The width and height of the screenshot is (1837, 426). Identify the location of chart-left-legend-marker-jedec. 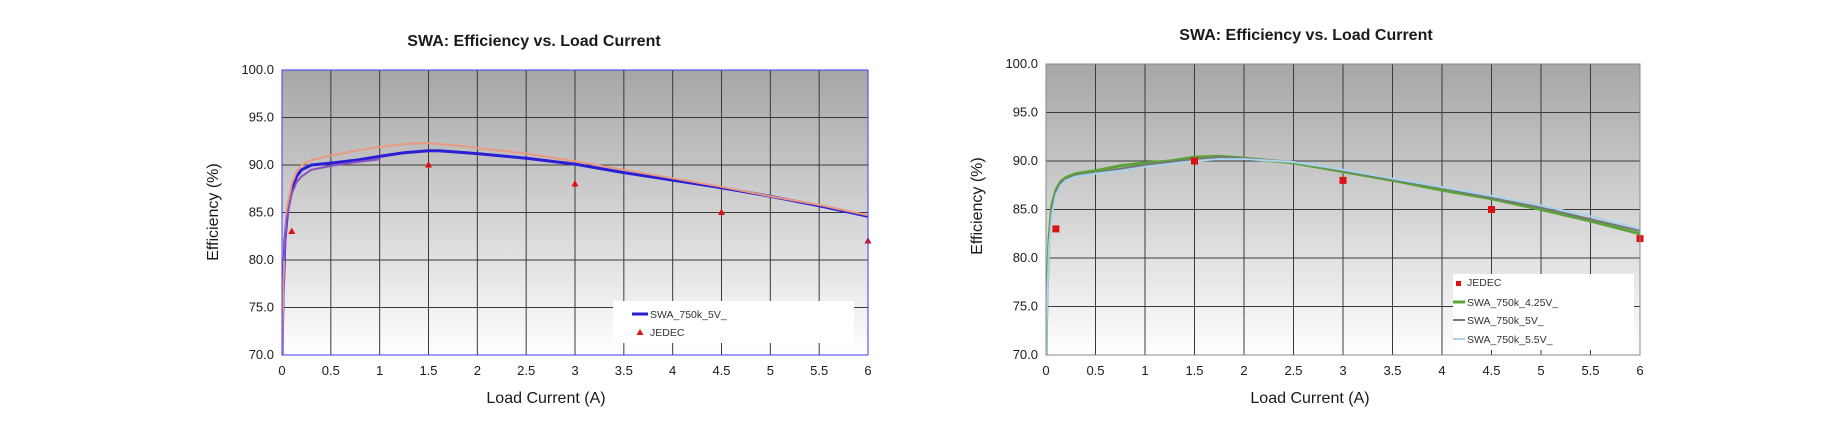
(640, 332).